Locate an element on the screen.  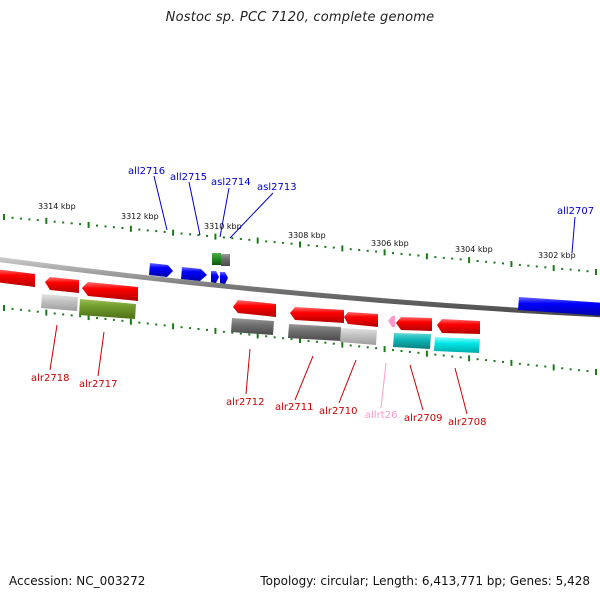
gene-alr2712 is located at coordinates (254, 308).